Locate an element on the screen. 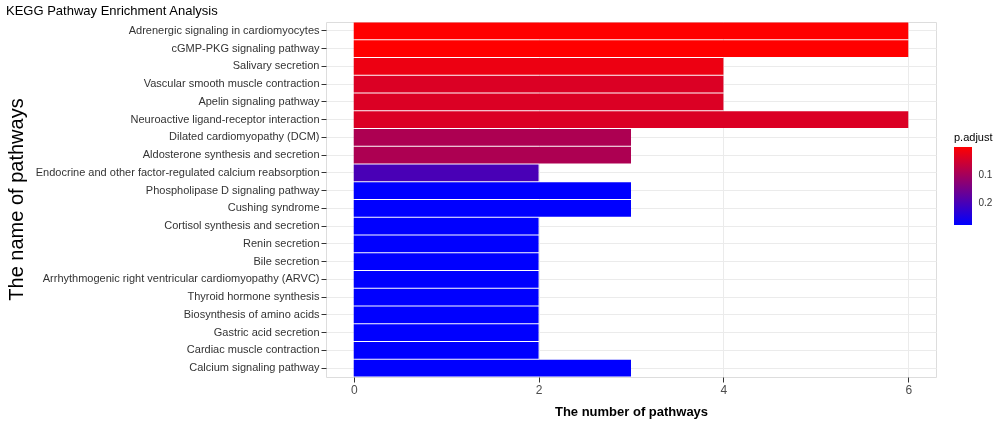 The image size is (1008, 430). y-tick-label: Bile secretion is located at coordinates (286, 260).